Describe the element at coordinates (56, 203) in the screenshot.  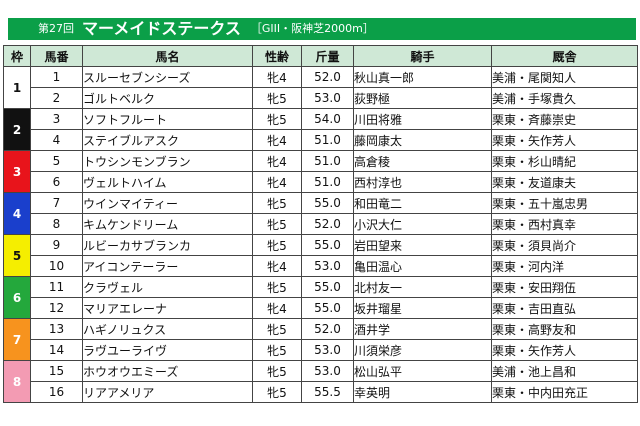
I see `horse-number: 7` at that location.